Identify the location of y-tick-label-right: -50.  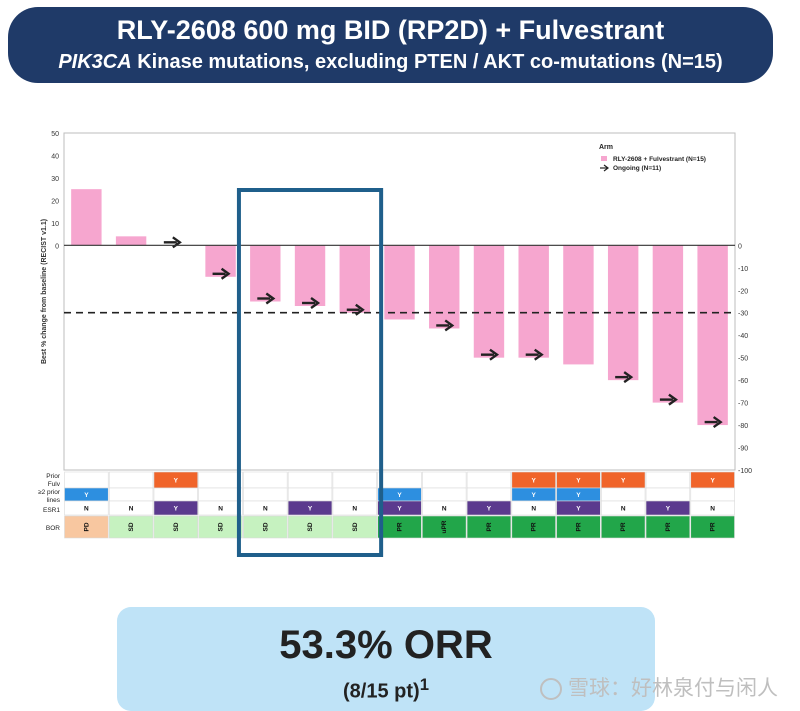
(743, 359).